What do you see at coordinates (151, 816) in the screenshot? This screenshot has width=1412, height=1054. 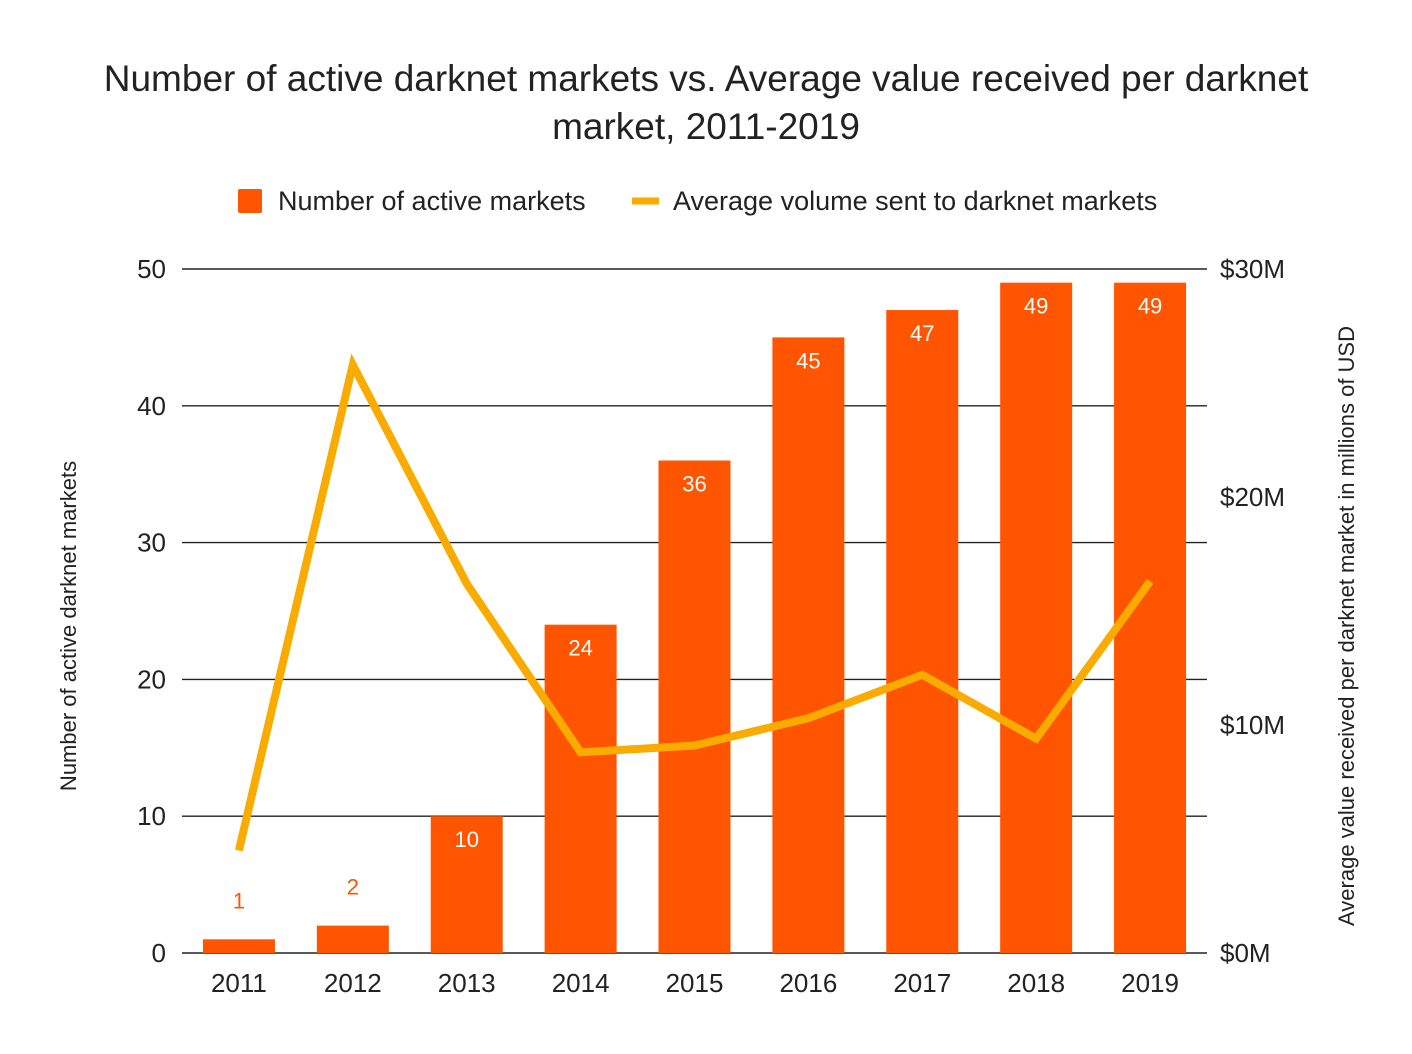 I see `y-left-tick-label: 10` at bounding box center [151, 816].